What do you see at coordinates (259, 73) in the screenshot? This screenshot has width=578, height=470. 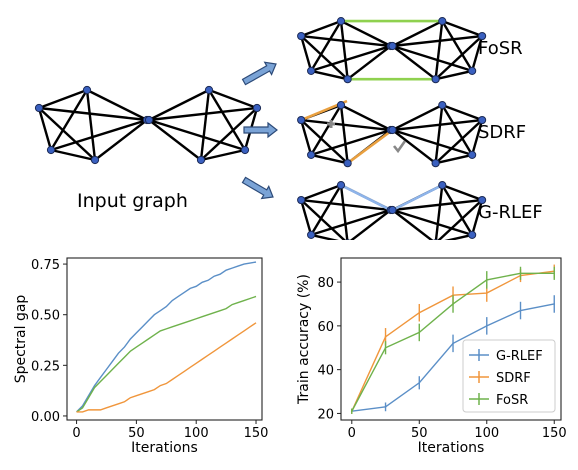 I see `arrow-to-fosr` at bounding box center [259, 73].